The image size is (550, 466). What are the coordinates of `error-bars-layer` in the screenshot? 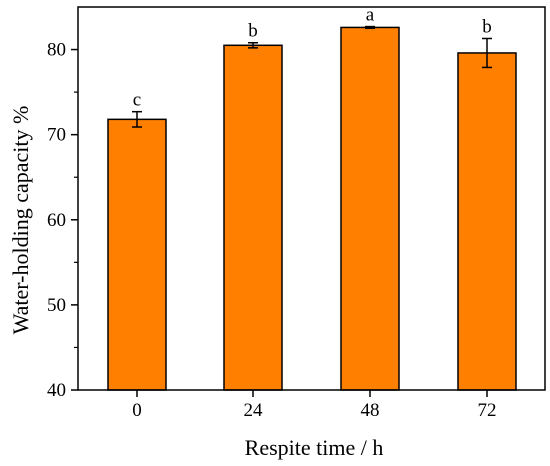 It's located at (312, 76).